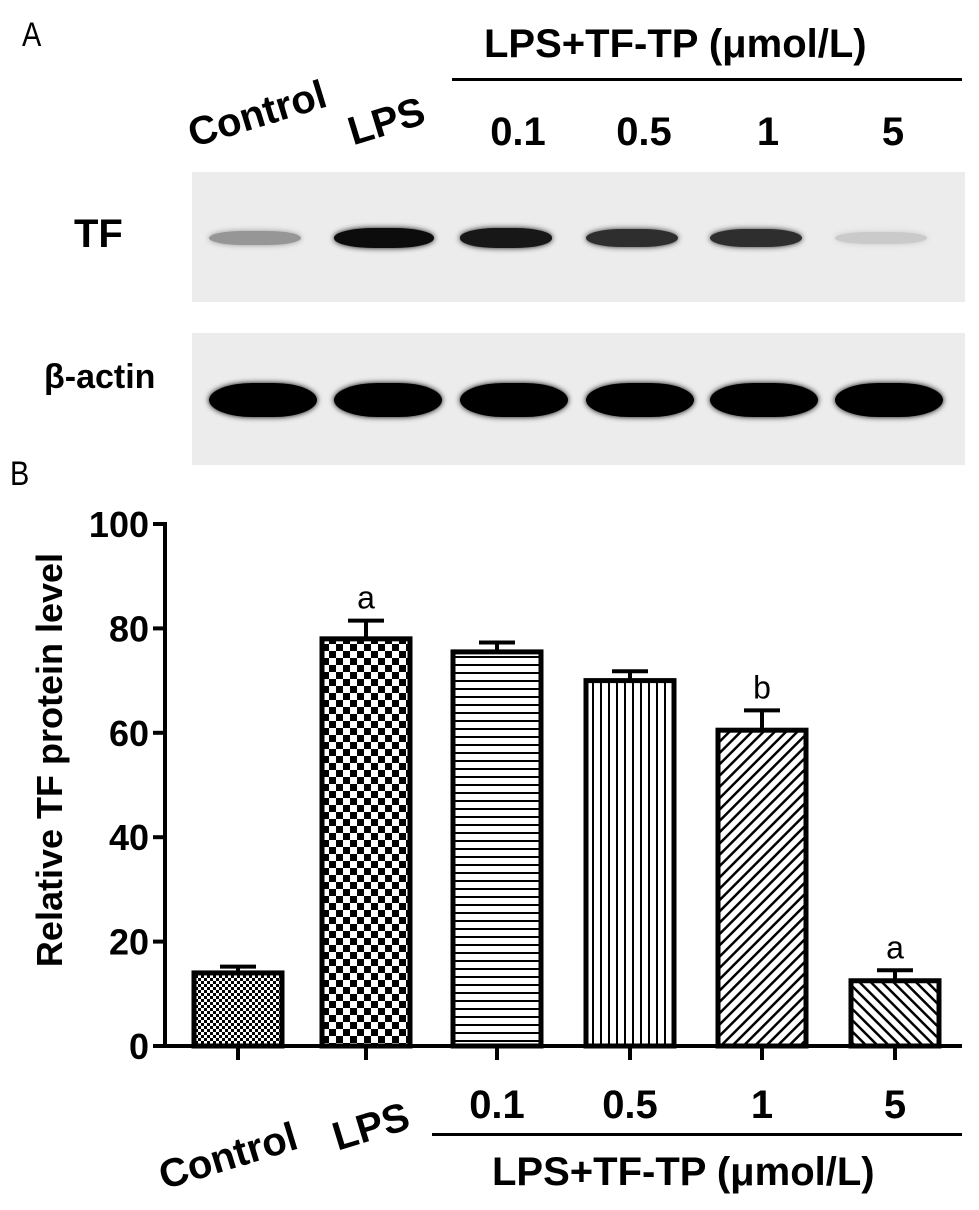  I want to click on bar-0.5, so click(630, 863).